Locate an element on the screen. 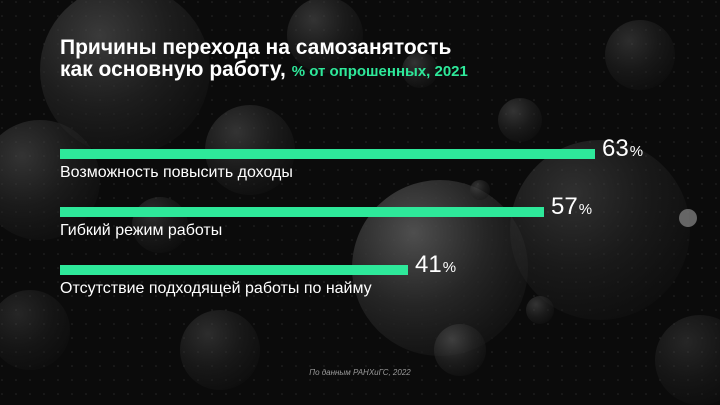 This screenshot has width=720, height=405. chart-title-line-2-text: как основную работу, is located at coordinates (173, 69).